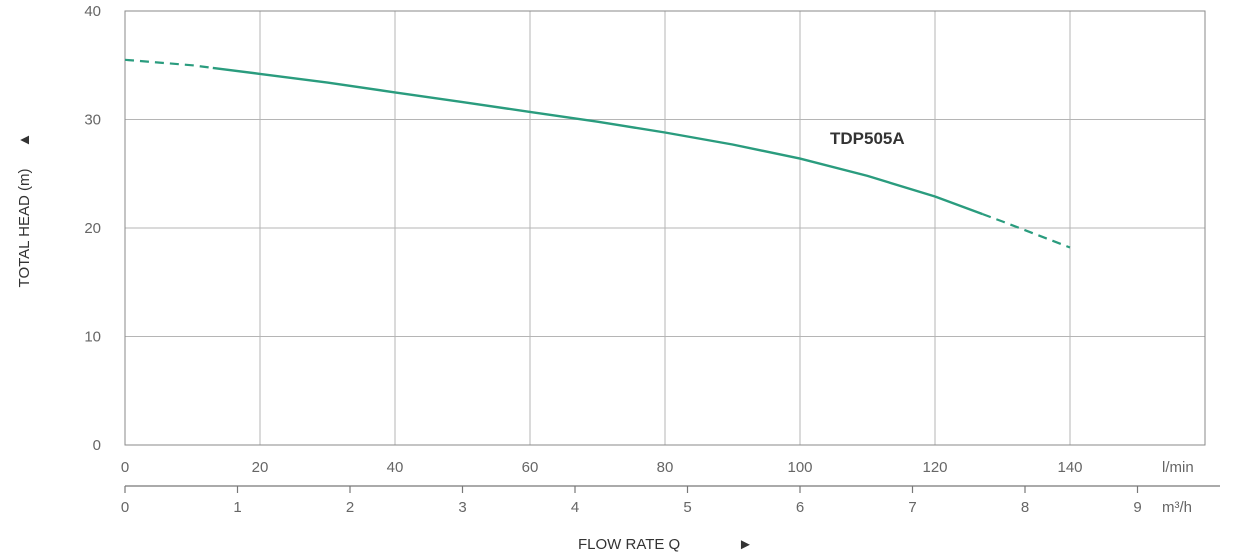 The height and width of the screenshot is (557, 1237). Describe the element at coordinates (24, 228) in the screenshot. I see `y-axis-title: TOTAL HEAD (m)` at that location.